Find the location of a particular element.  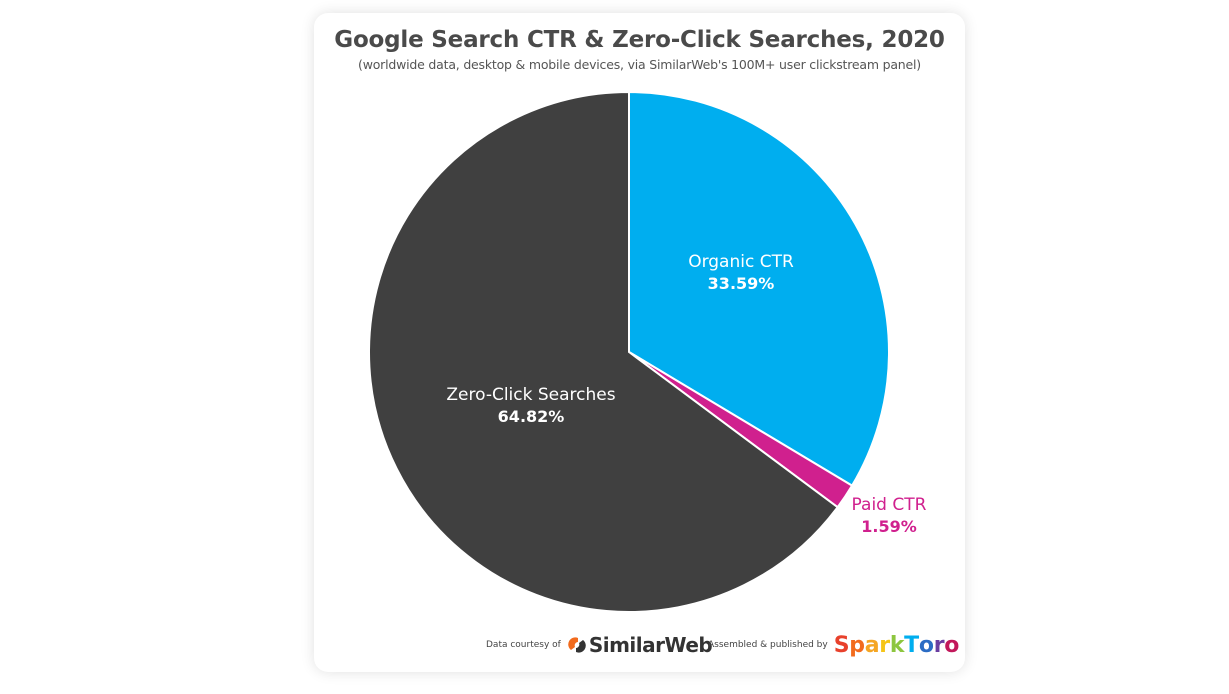

similarweb-icon is located at coordinates (577, 645).